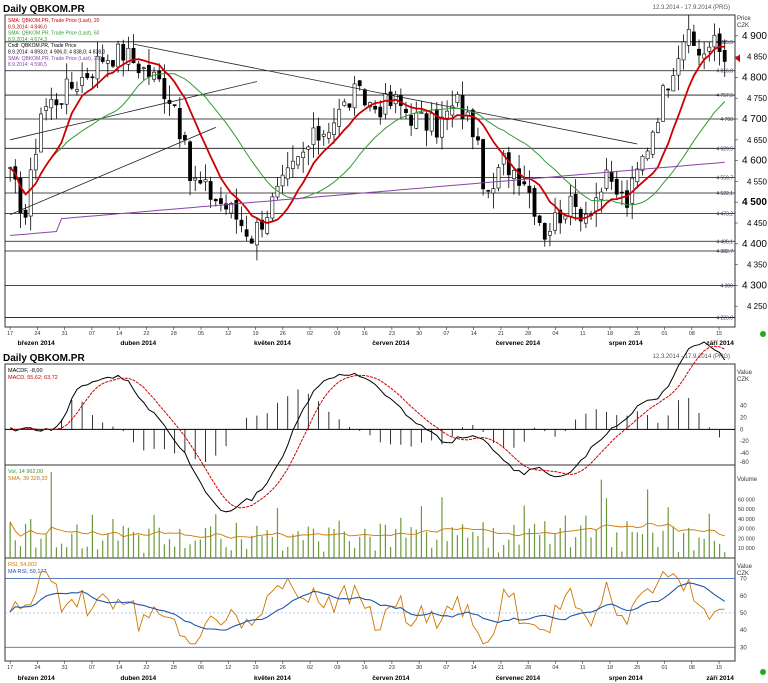 This screenshot has width=768, height=683. I want to click on legend-entry: SMA: QBKOM.PR, Trade Price (Last), 200, so click(55, 59).